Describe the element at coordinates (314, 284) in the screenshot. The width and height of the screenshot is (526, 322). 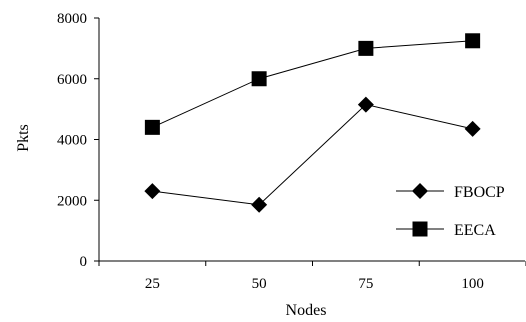
I see `x-tick-labels: 25 50 75 100` at that location.